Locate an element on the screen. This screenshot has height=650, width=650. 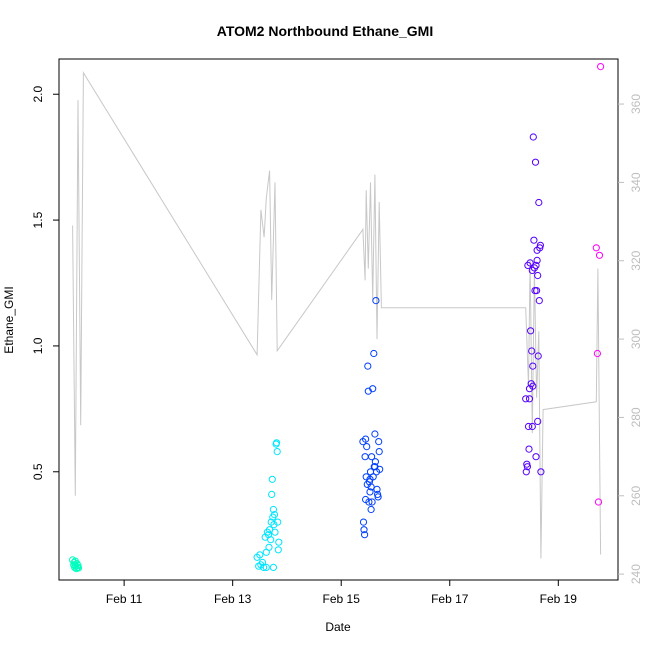
y-tick-label: 1.5 is located at coordinates (38, 219).